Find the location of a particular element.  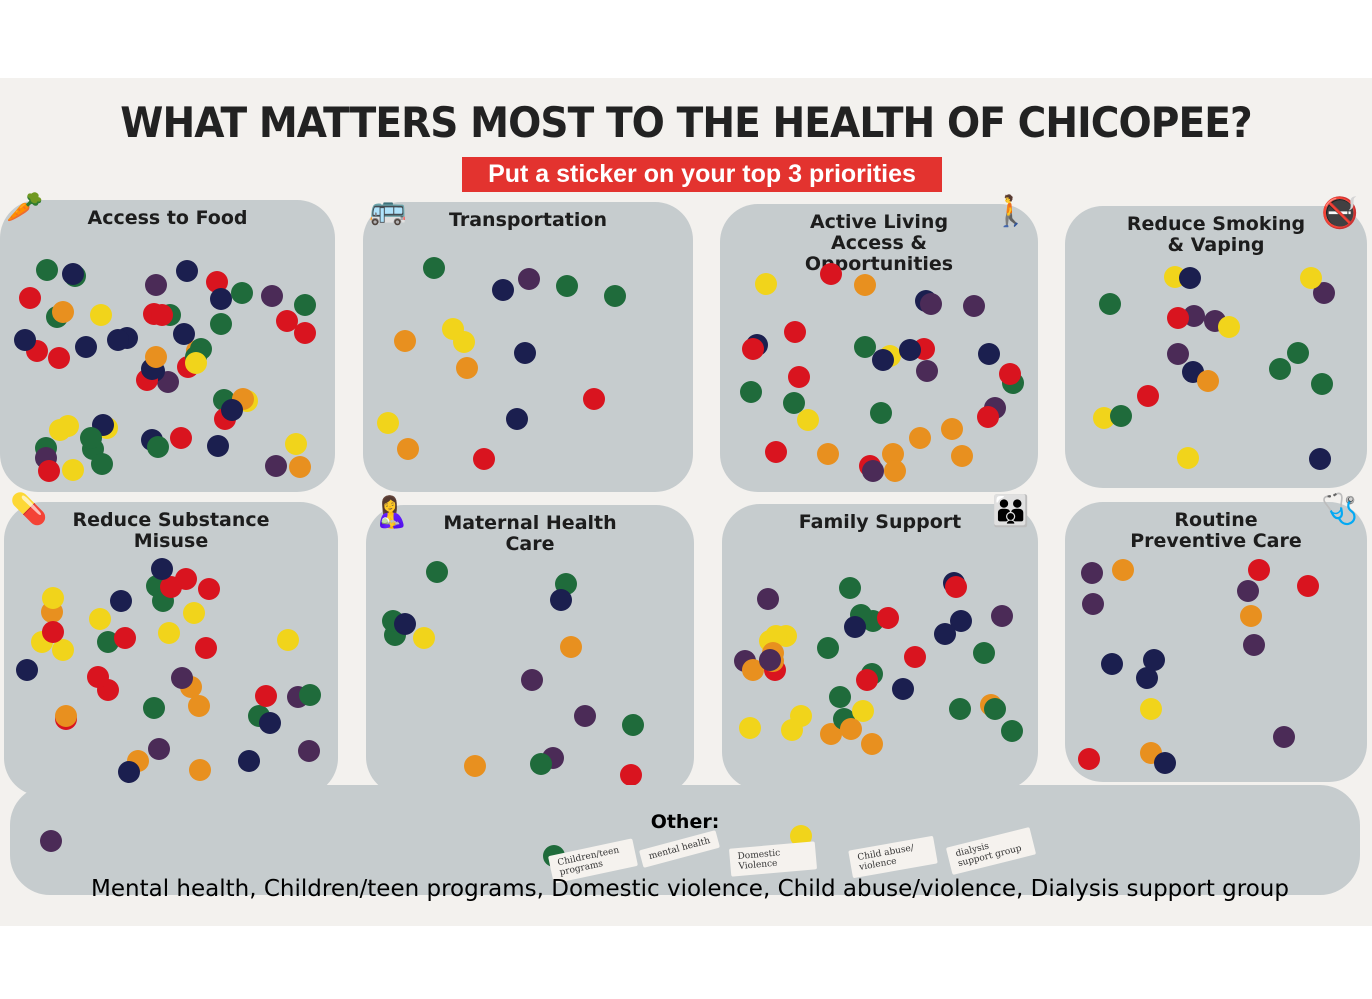

priority-panel: Family Support 👪 is located at coordinates (880, 642).